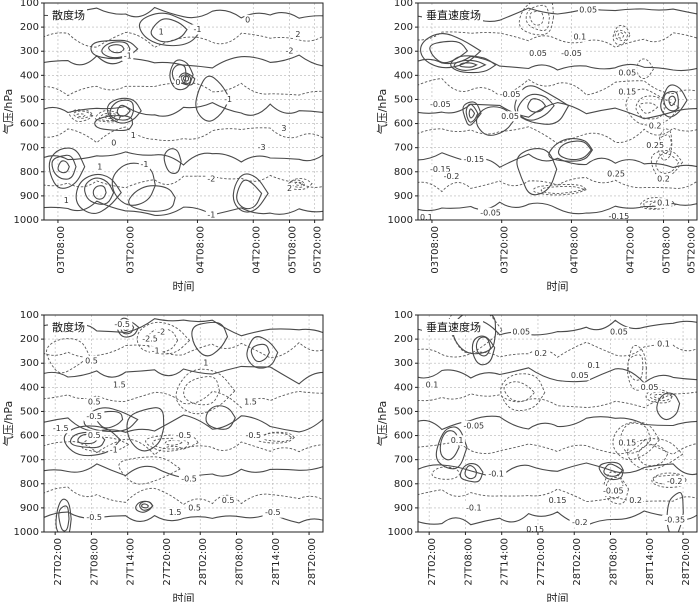 The height and width of the screenshot is (602, 700). Describe the element at coordinates (29, 75) in the screenshot. I see `y-tick-label: 400` at that location.